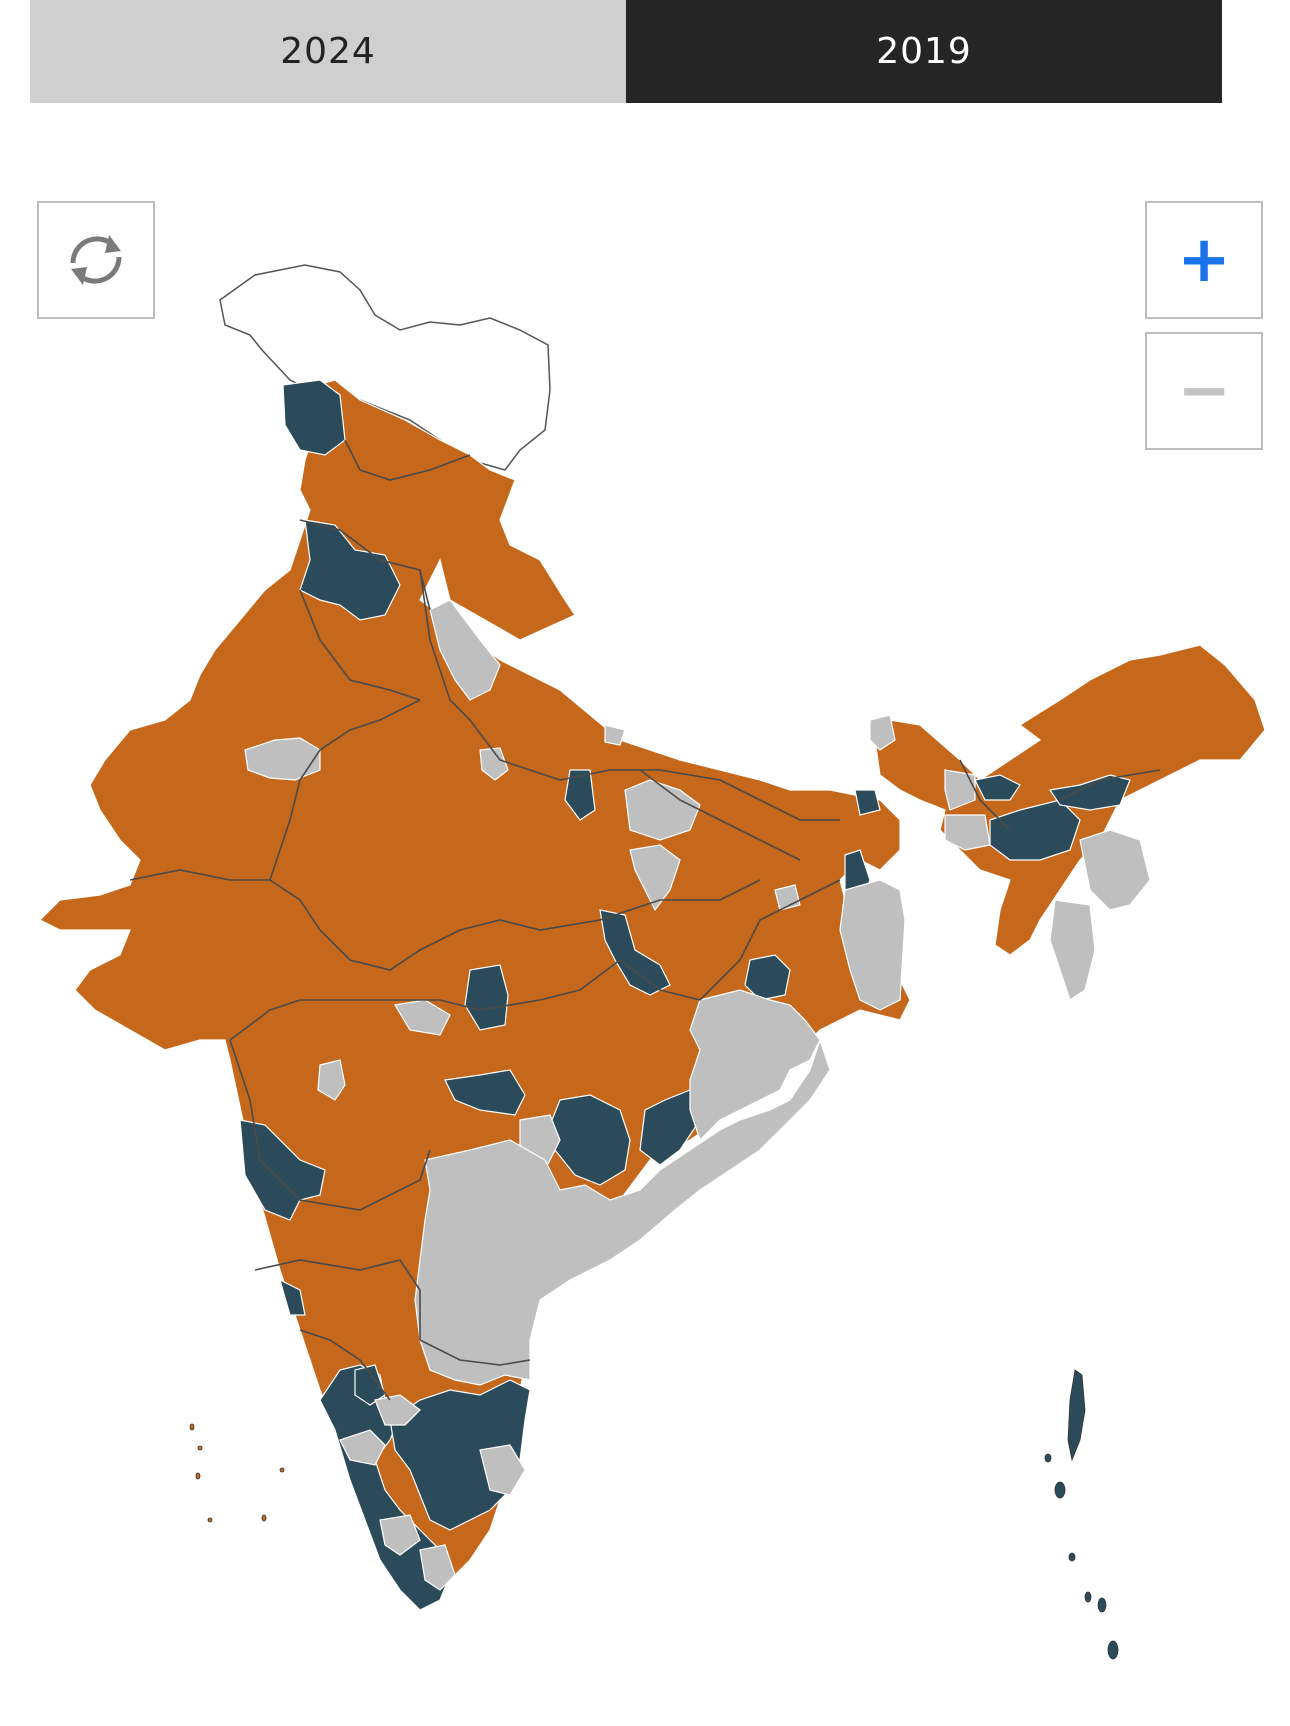  I want to click on andaman-nicobar-islands, so click(1081, 1514).